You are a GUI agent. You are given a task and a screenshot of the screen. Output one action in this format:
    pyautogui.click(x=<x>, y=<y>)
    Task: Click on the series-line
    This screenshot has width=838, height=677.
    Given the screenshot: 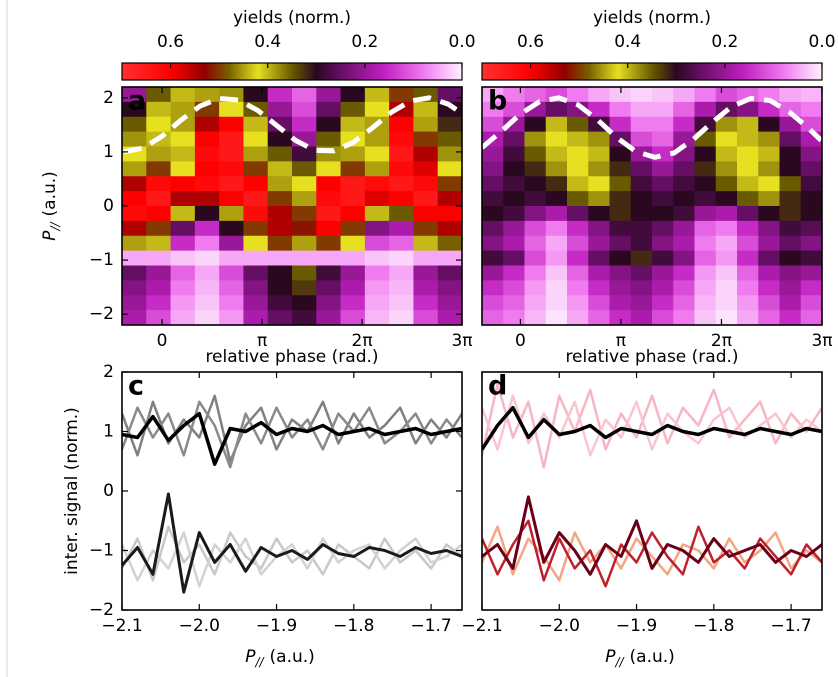 What is the action you would take?
    pyautogui.click(x=660, y=535)
    